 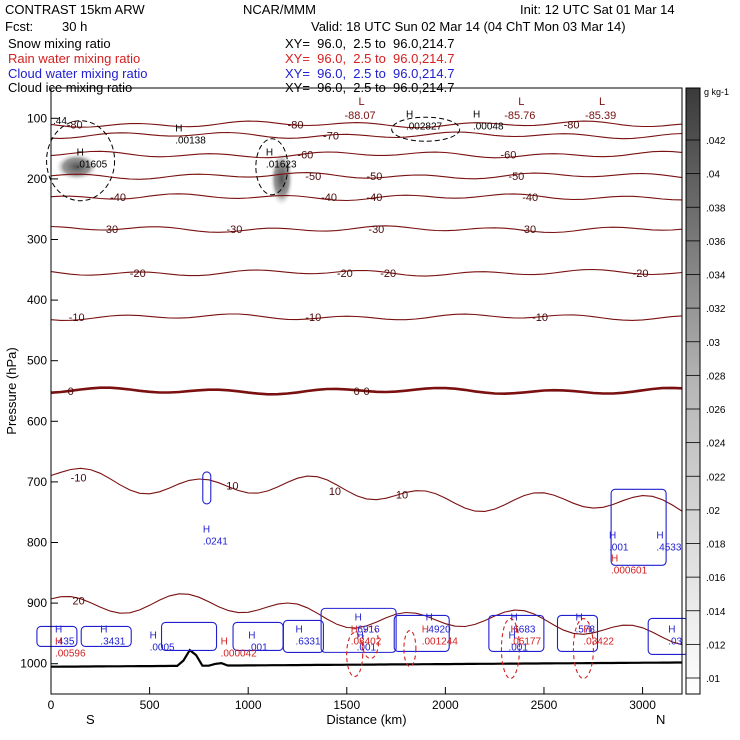 I want to click on isotherm-label: -60, so click(x=509, y=156).